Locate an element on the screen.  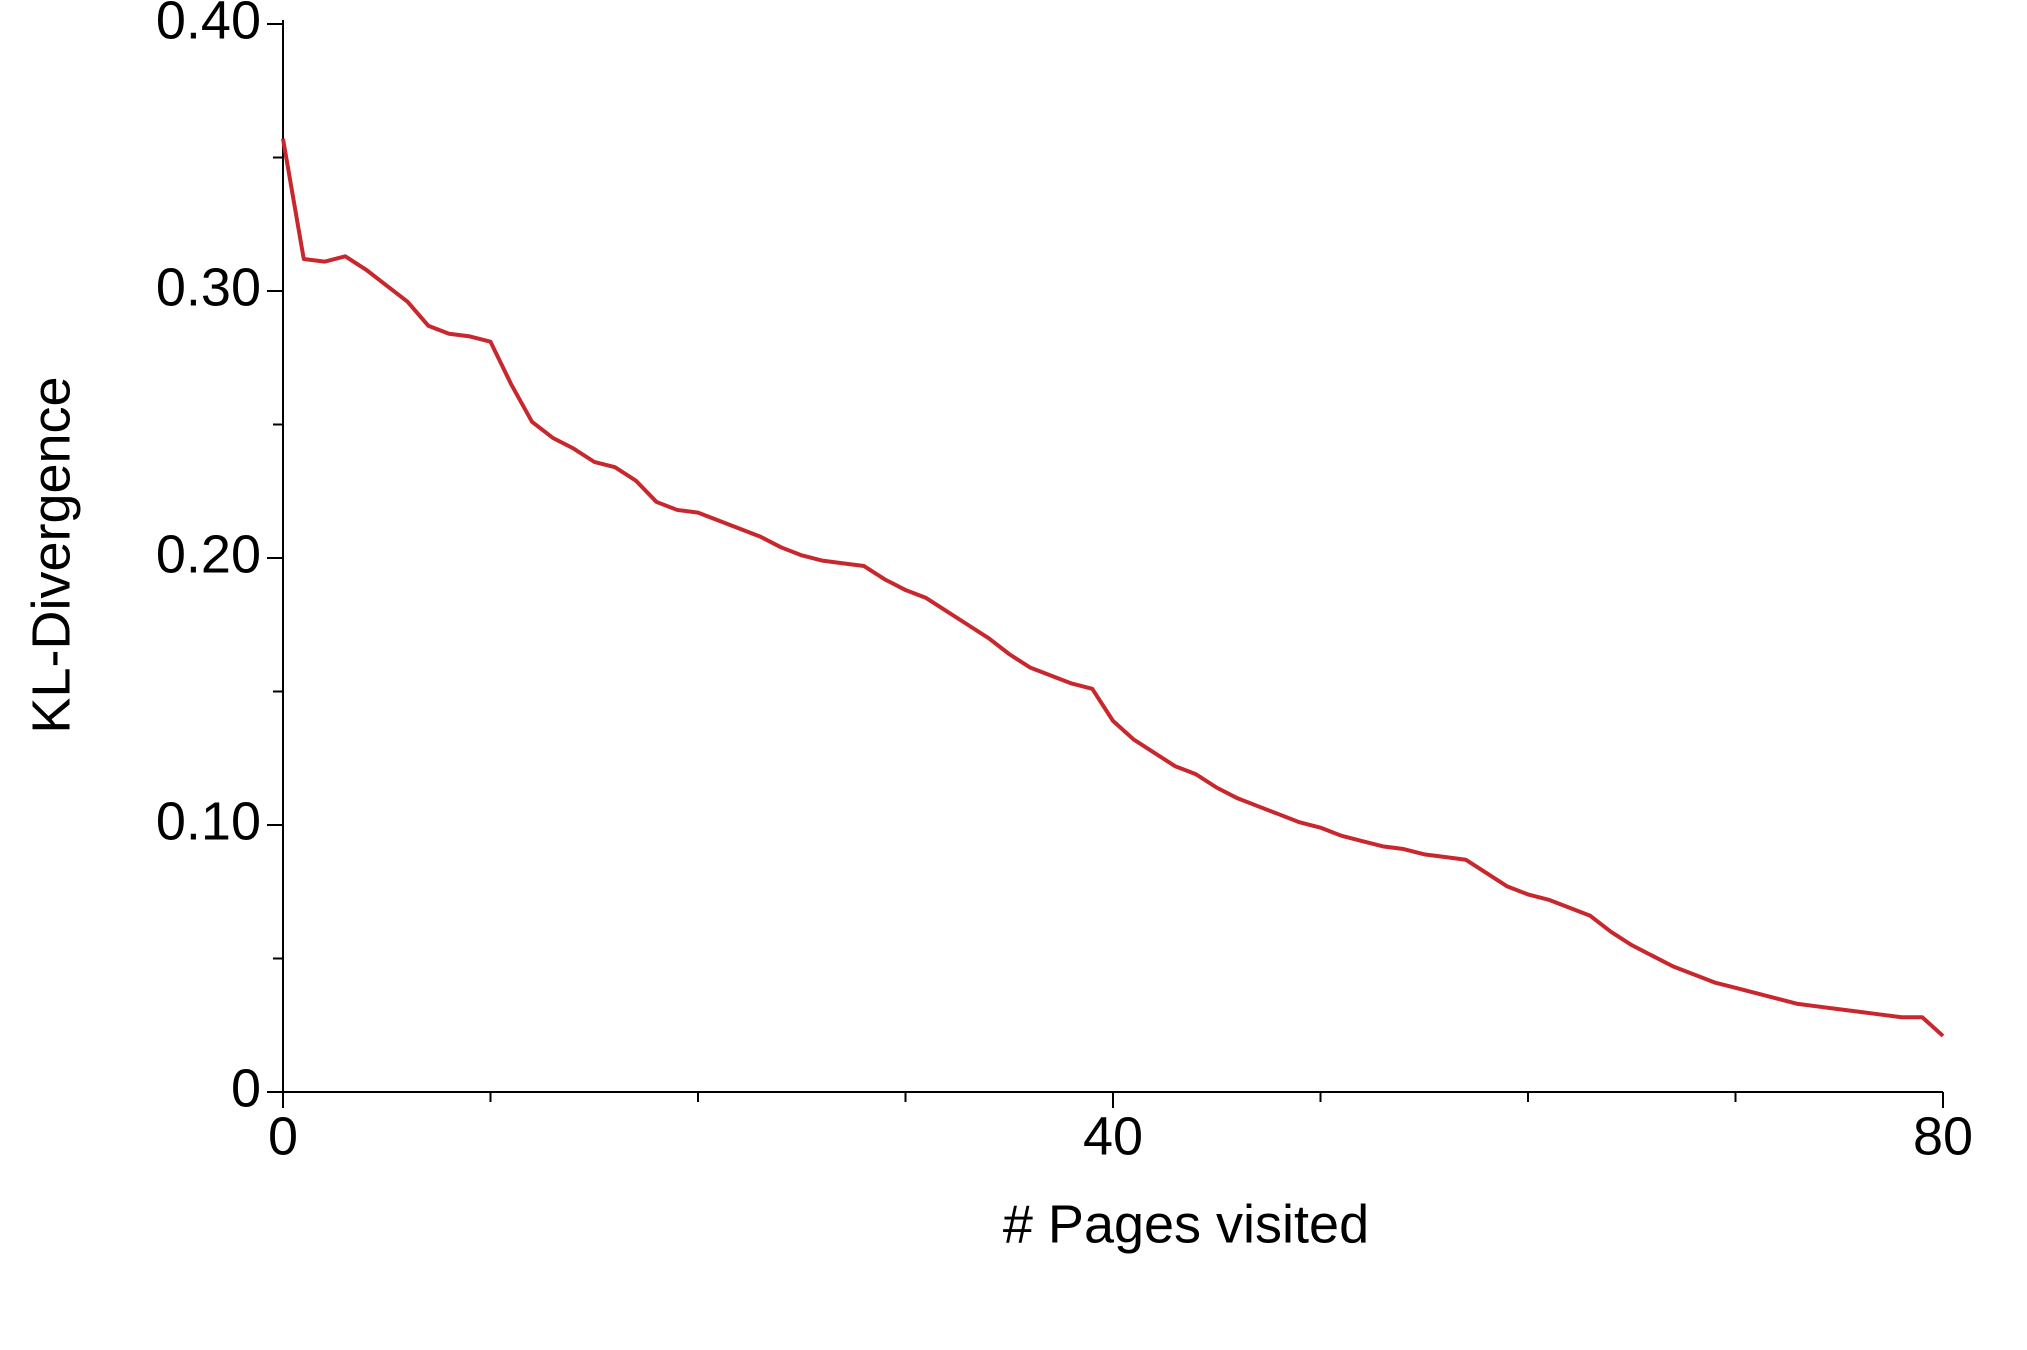
y-tick-label: 0.40 is located at coordinates (208, 25).